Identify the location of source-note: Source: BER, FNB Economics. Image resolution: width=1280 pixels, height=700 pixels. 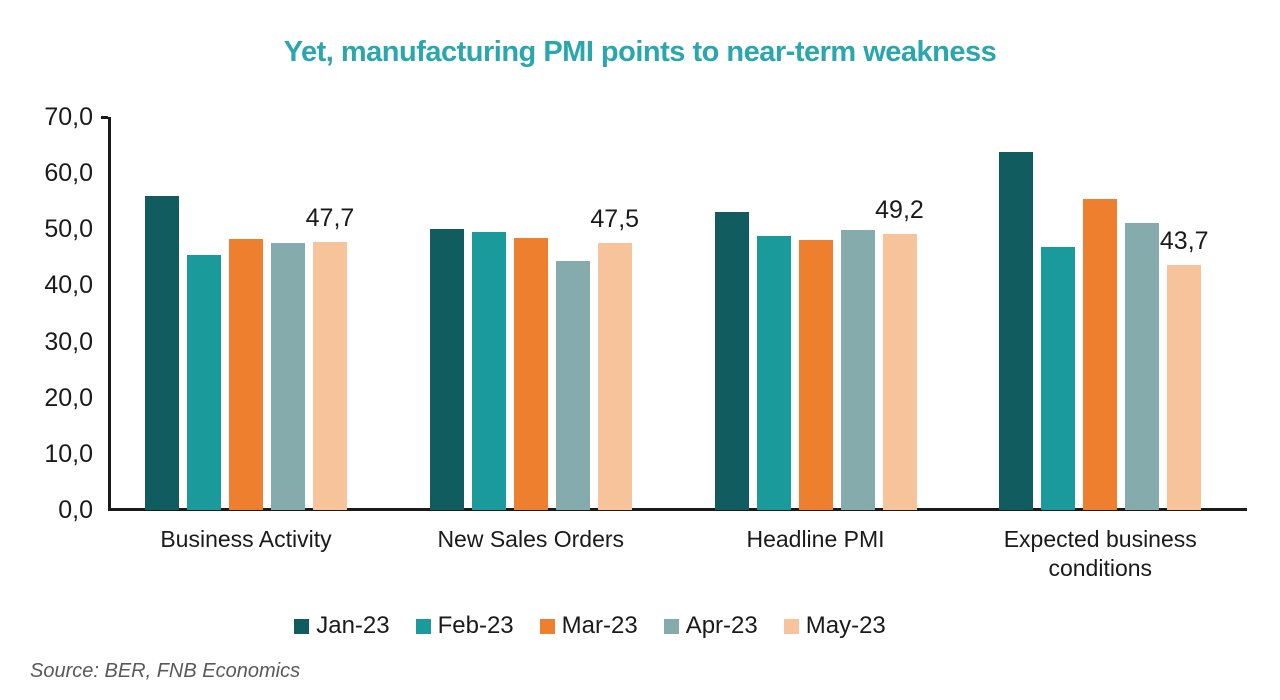
(165, 671).